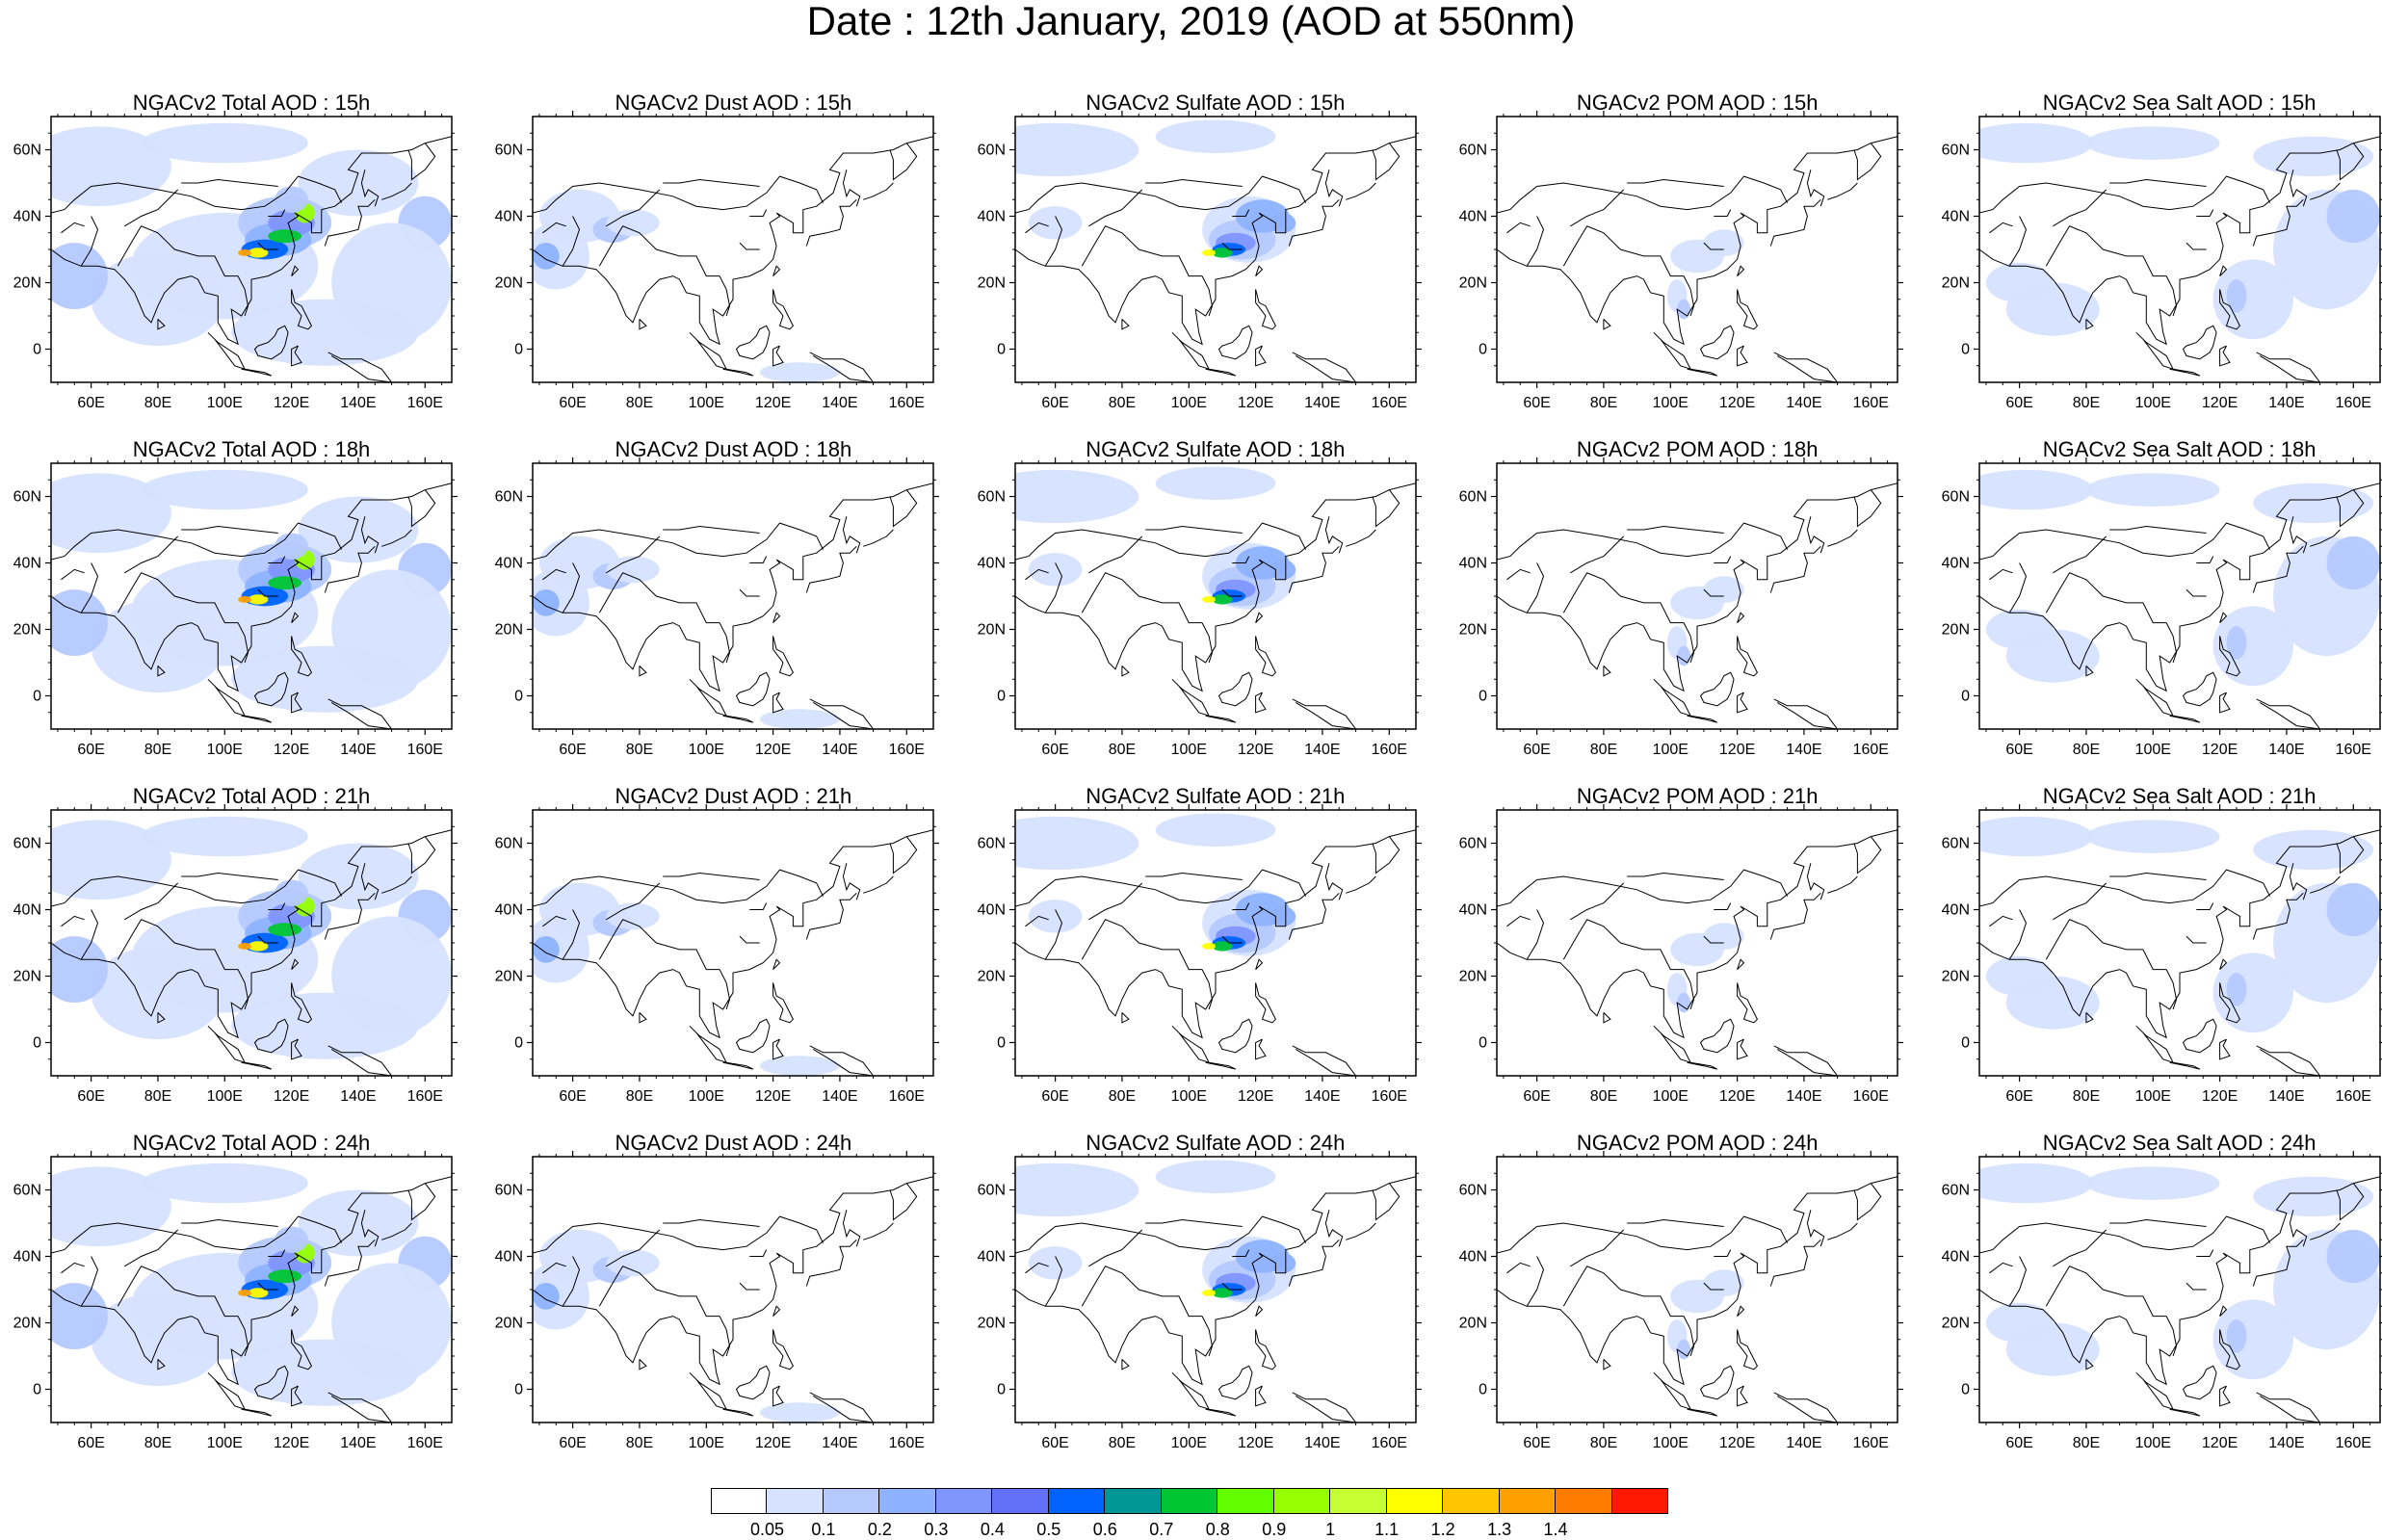  Describe the element at coordinates (880, 1529) in the screenshot. I see `colorbar-label: 0.2` at that location.